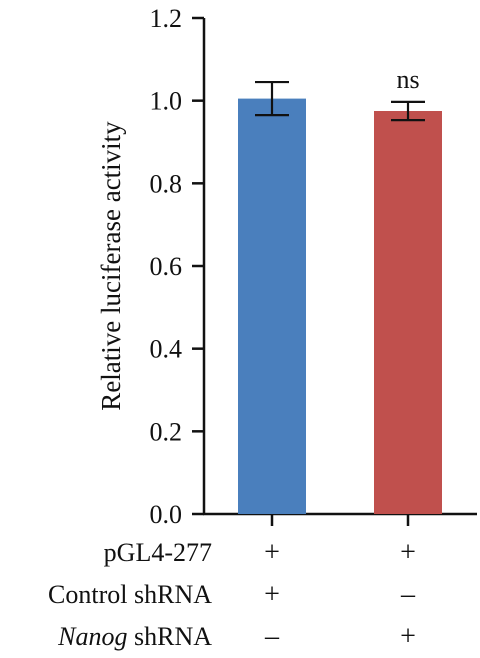  I want to click on y-tick-label: 0.6, so click(166, 266).